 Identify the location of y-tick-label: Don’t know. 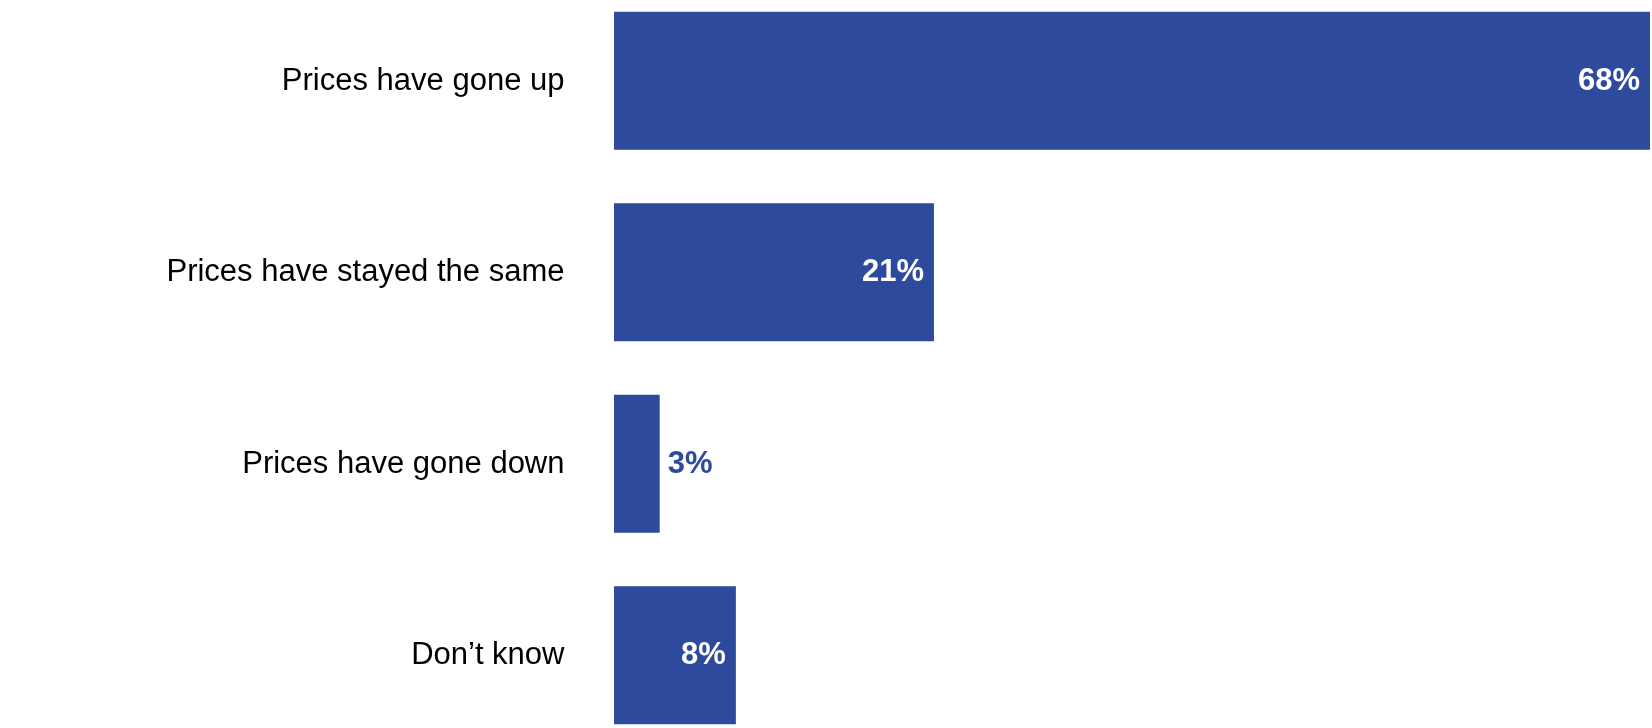
(488, 654).